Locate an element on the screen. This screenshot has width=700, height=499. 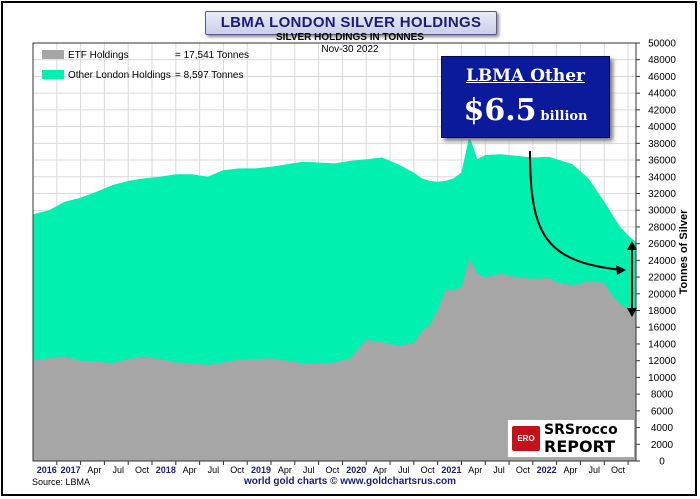
y-tick-label: 38000 is located at coordinates (662, 144).